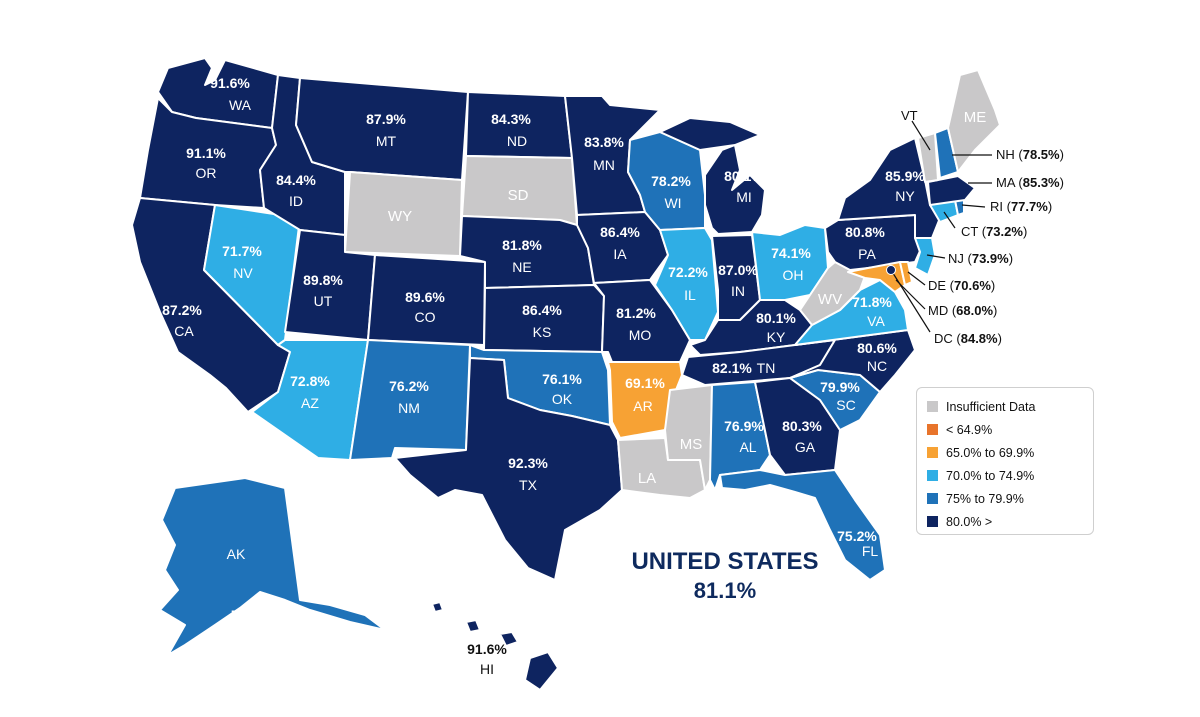 This screenshot has width=1200, height=717. I want to click on label-az-abbr: AZ, so click(310, 403).